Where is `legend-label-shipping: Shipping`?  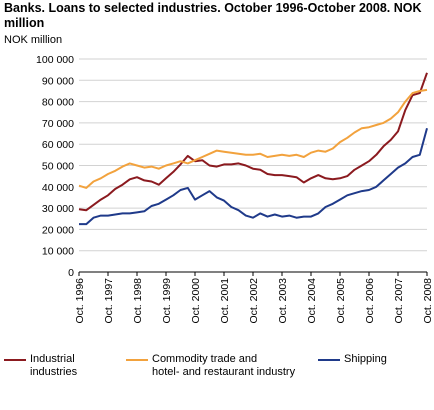
legend-label-shipping: Shipping is located at coordinates (365, 359).